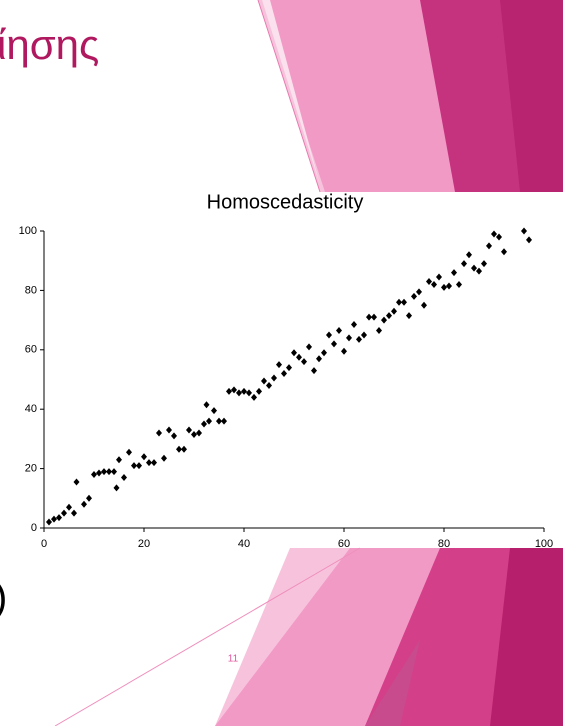  I want to click on page-number: 11, so click(233, 659).